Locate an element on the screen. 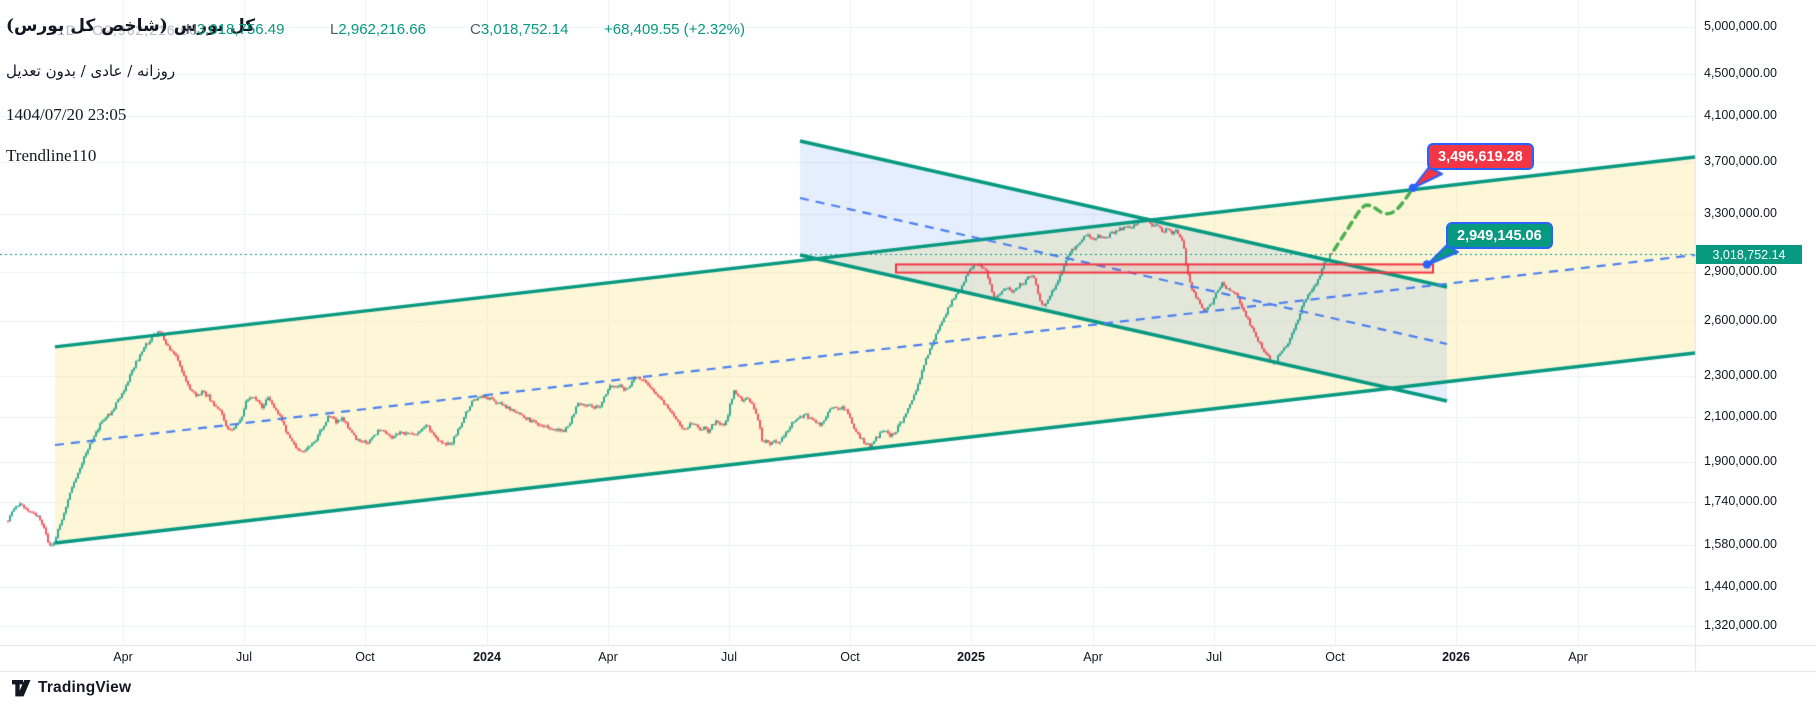  symbol-title: کل بورس (شاخص کل بورس) is located at coordinates (130, 26).